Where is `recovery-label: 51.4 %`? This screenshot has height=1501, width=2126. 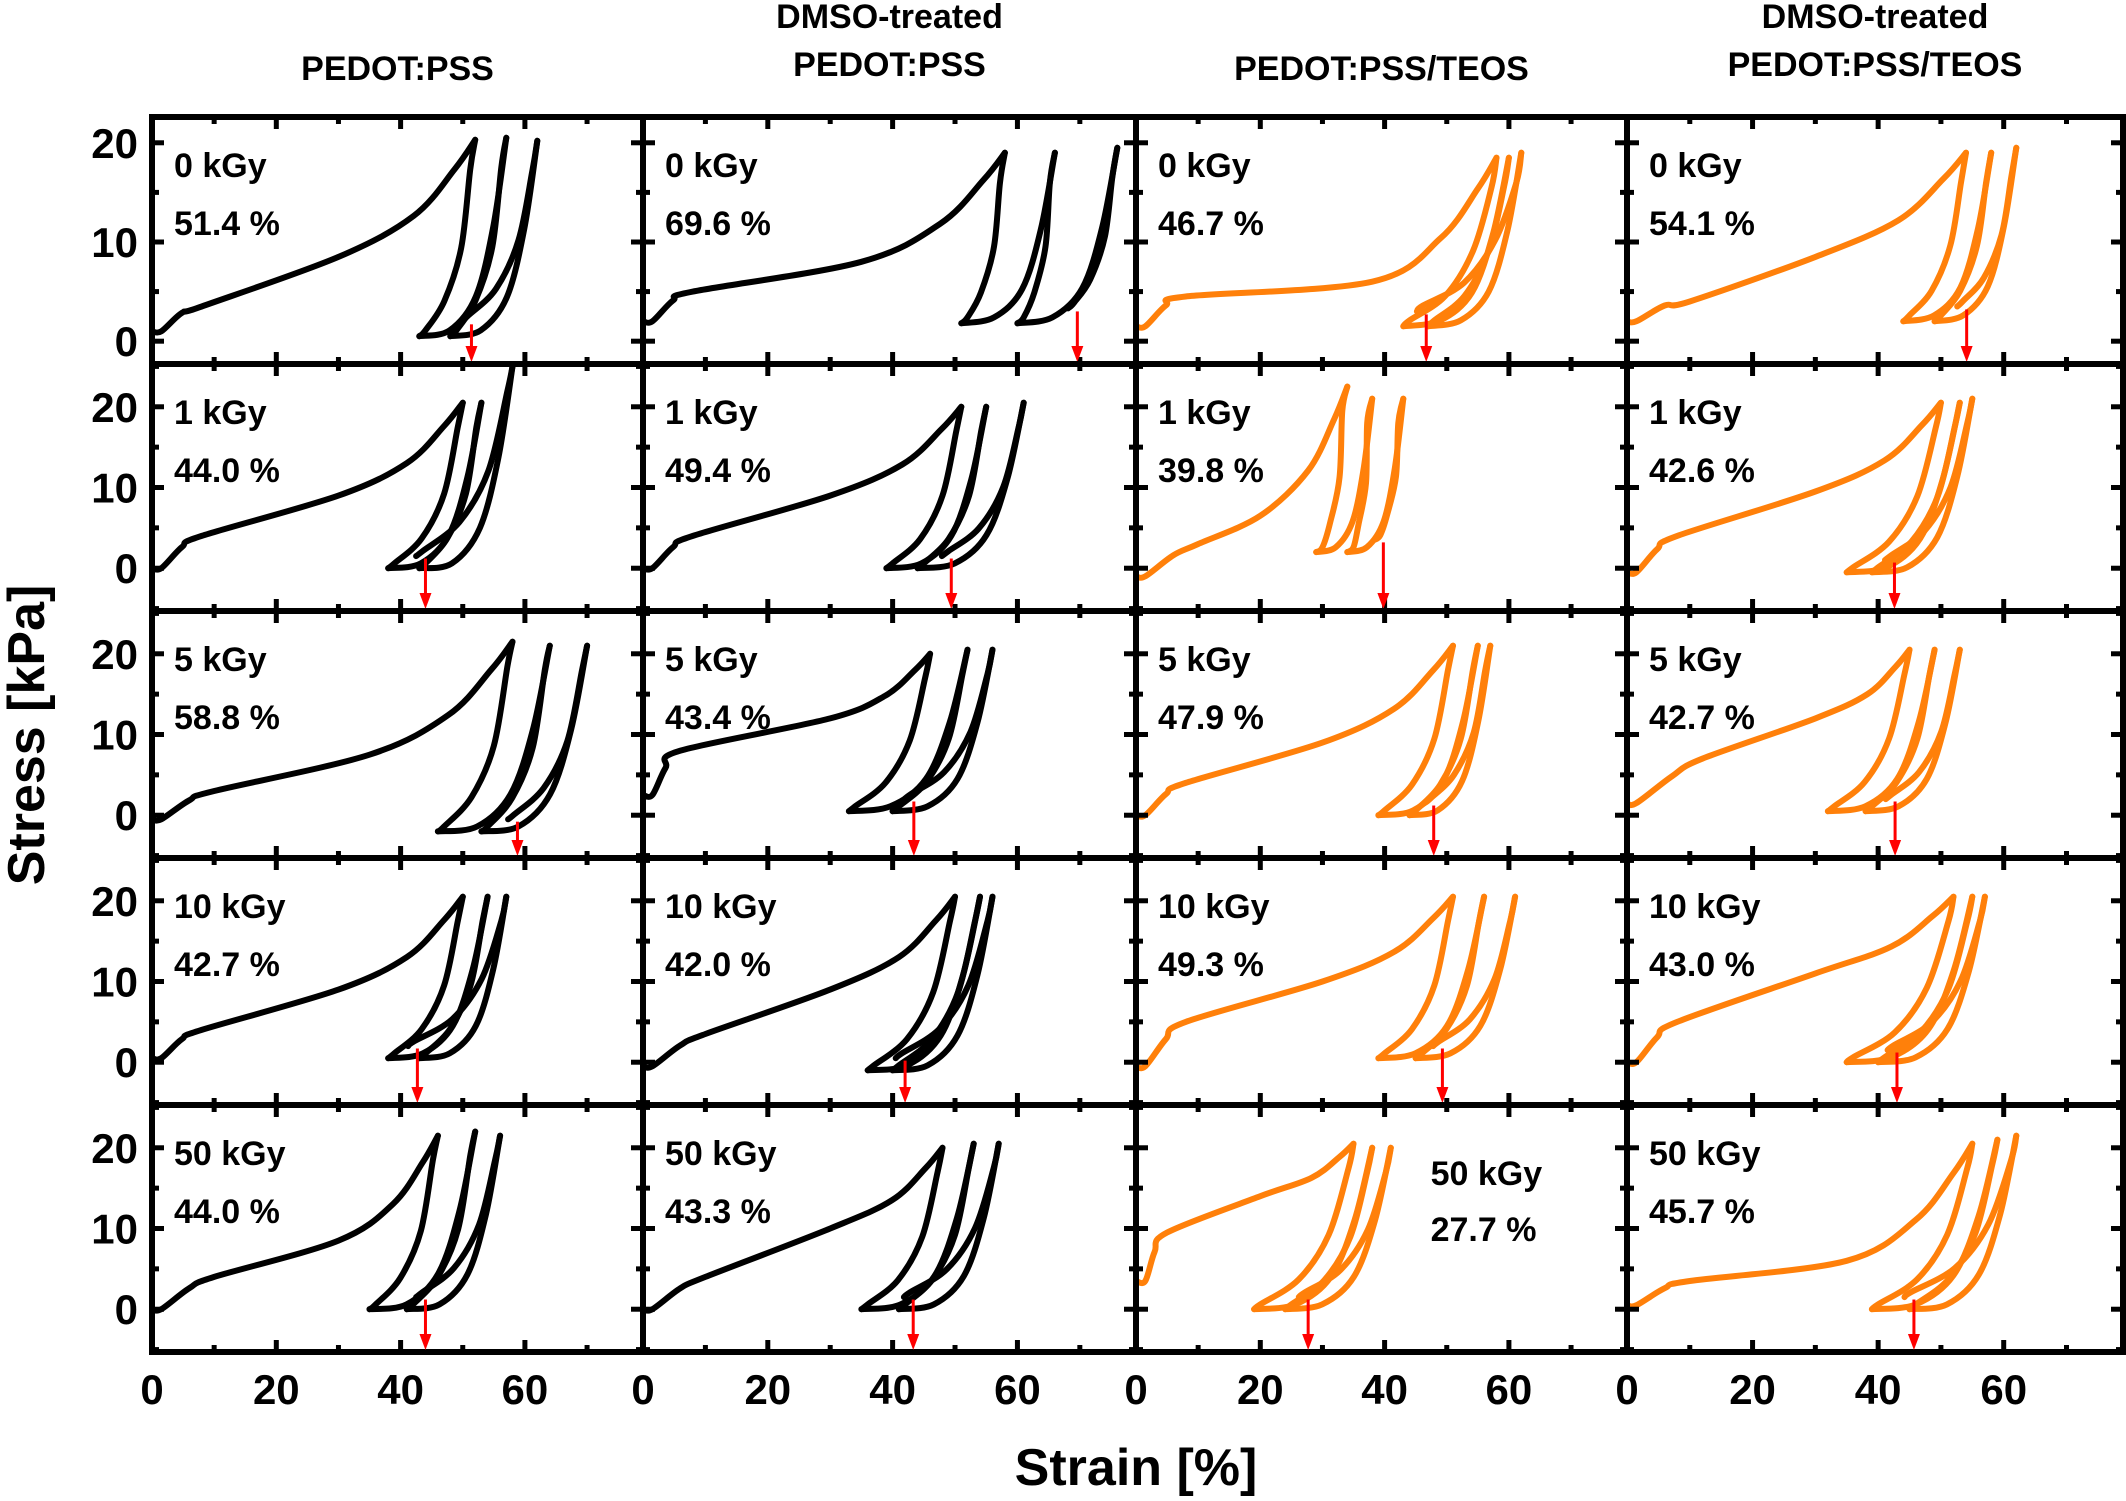
recovery-label: 51.4 % is located at coordinates (227, 224).